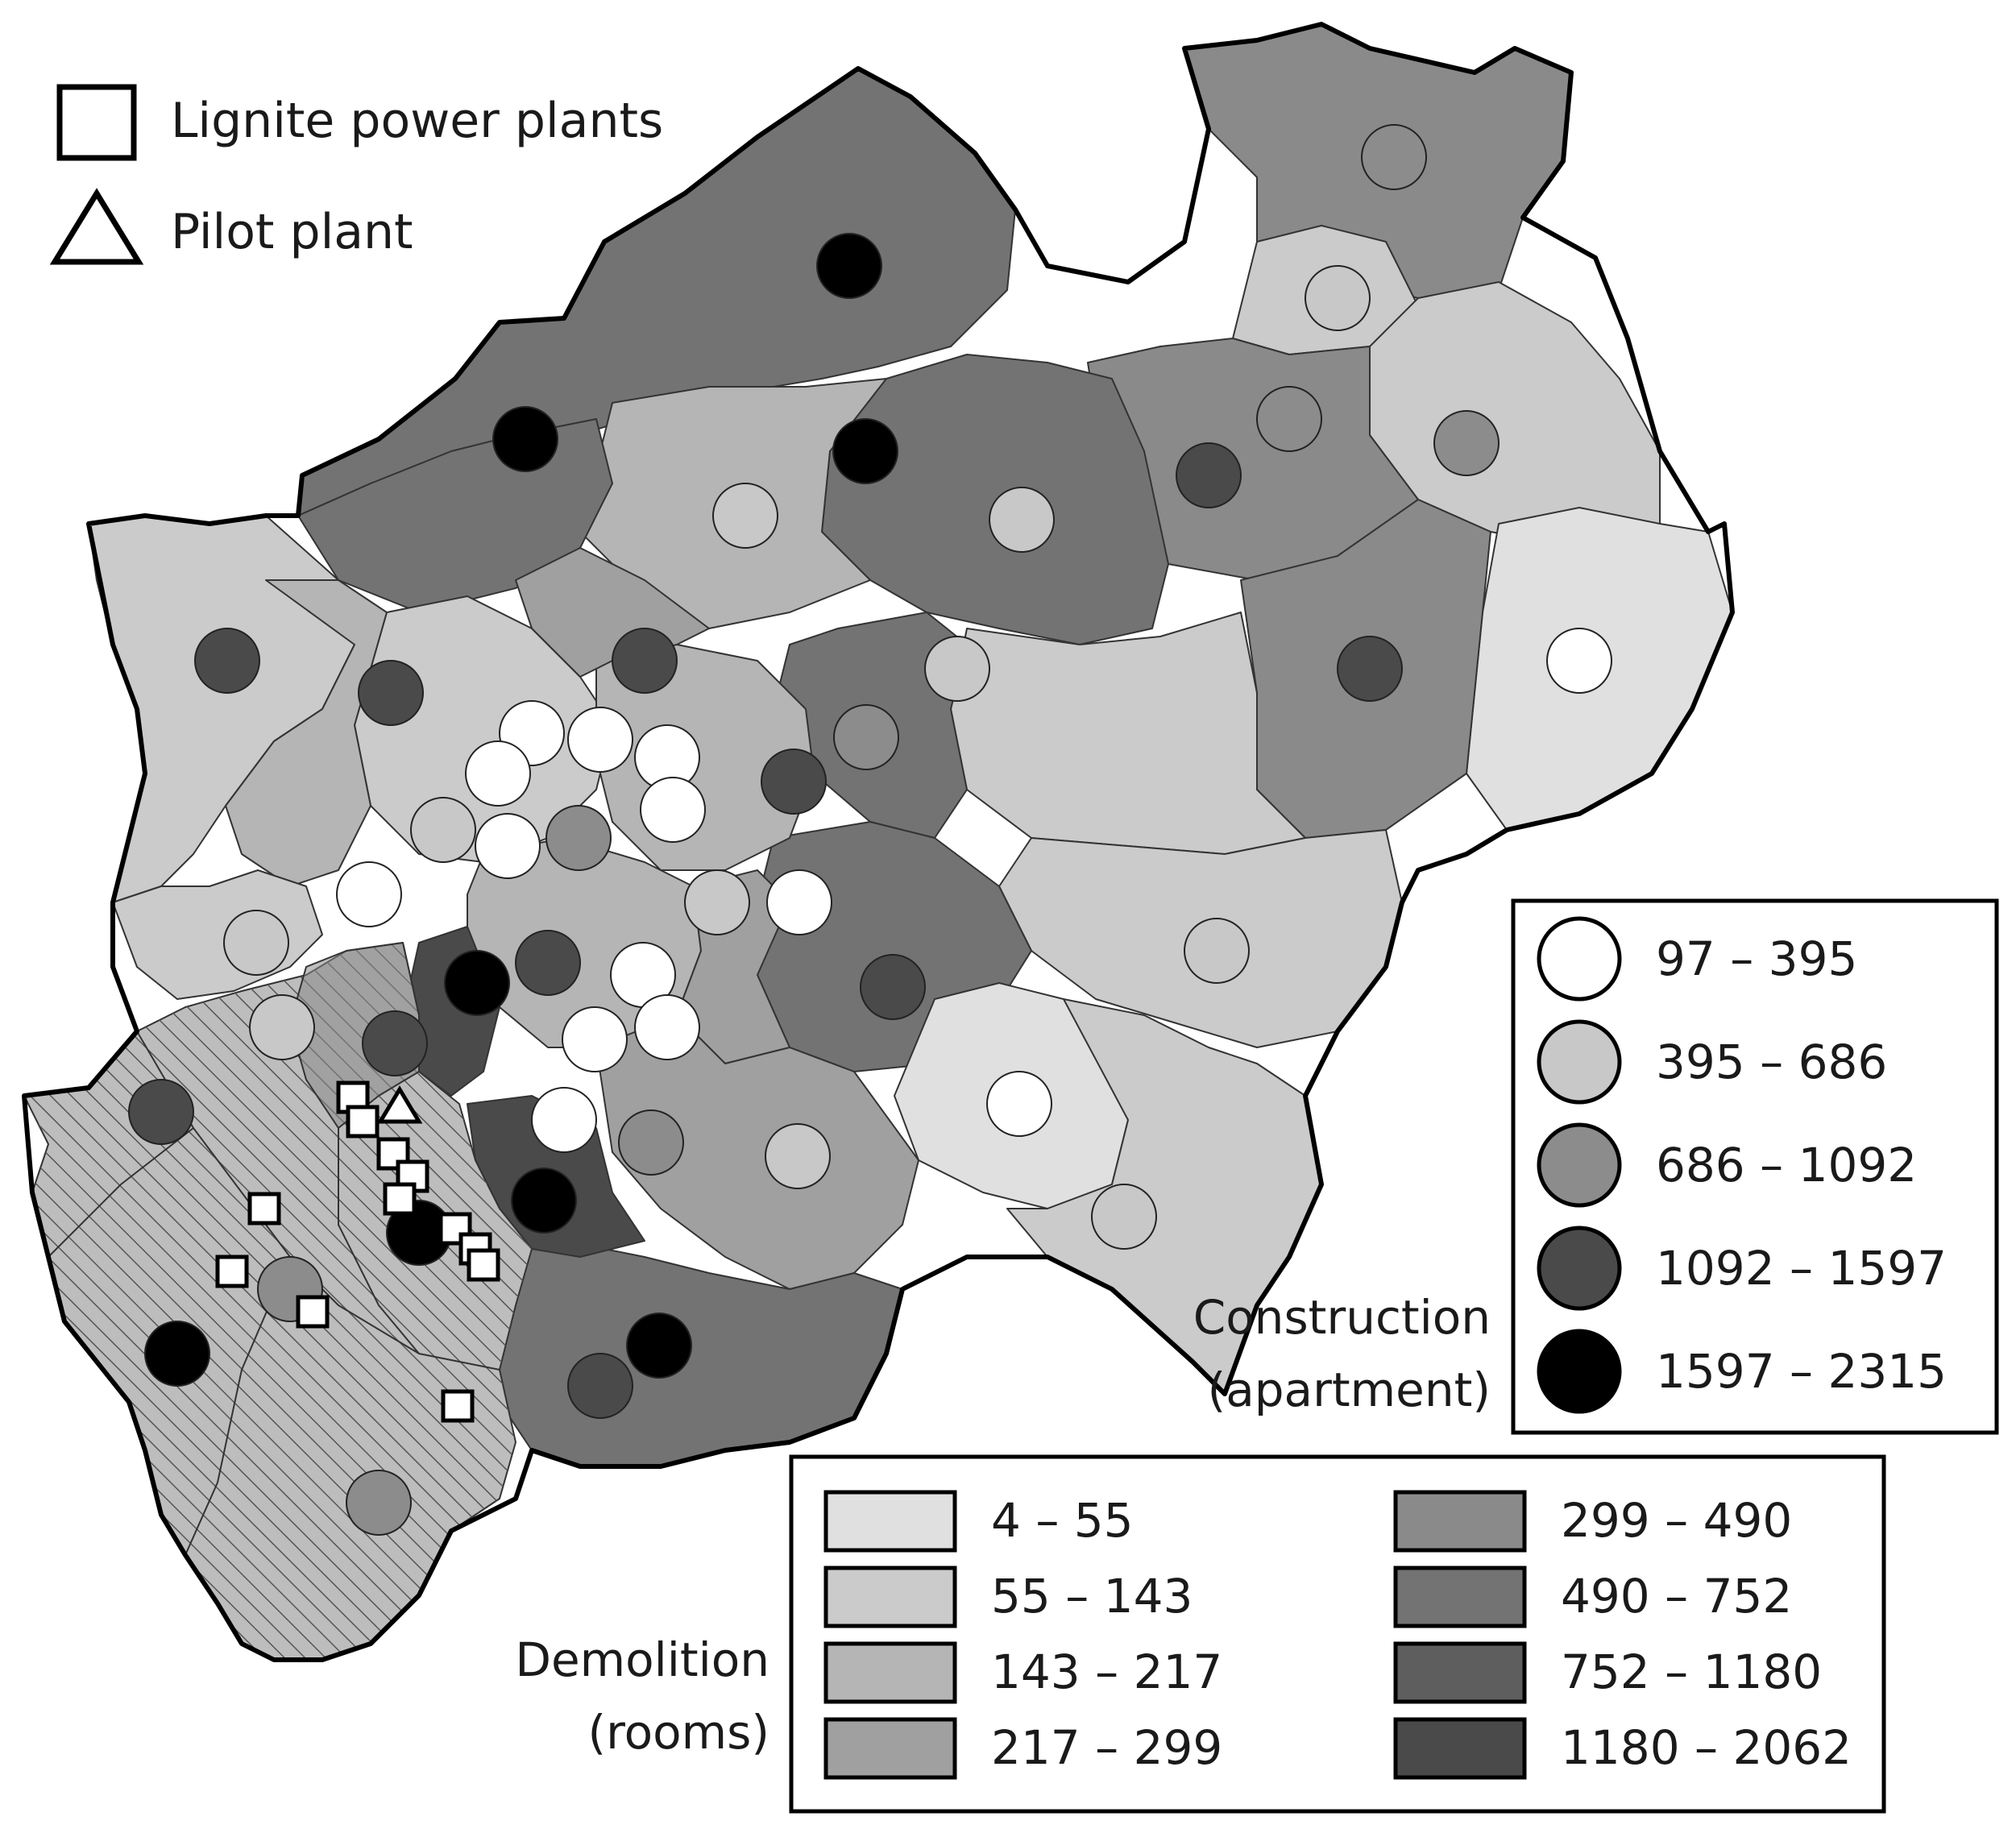 The height and width of the screenshot is (1829, 2016). I want to click on legend-lignite-label: Lignite power plants, so click(417, 121).